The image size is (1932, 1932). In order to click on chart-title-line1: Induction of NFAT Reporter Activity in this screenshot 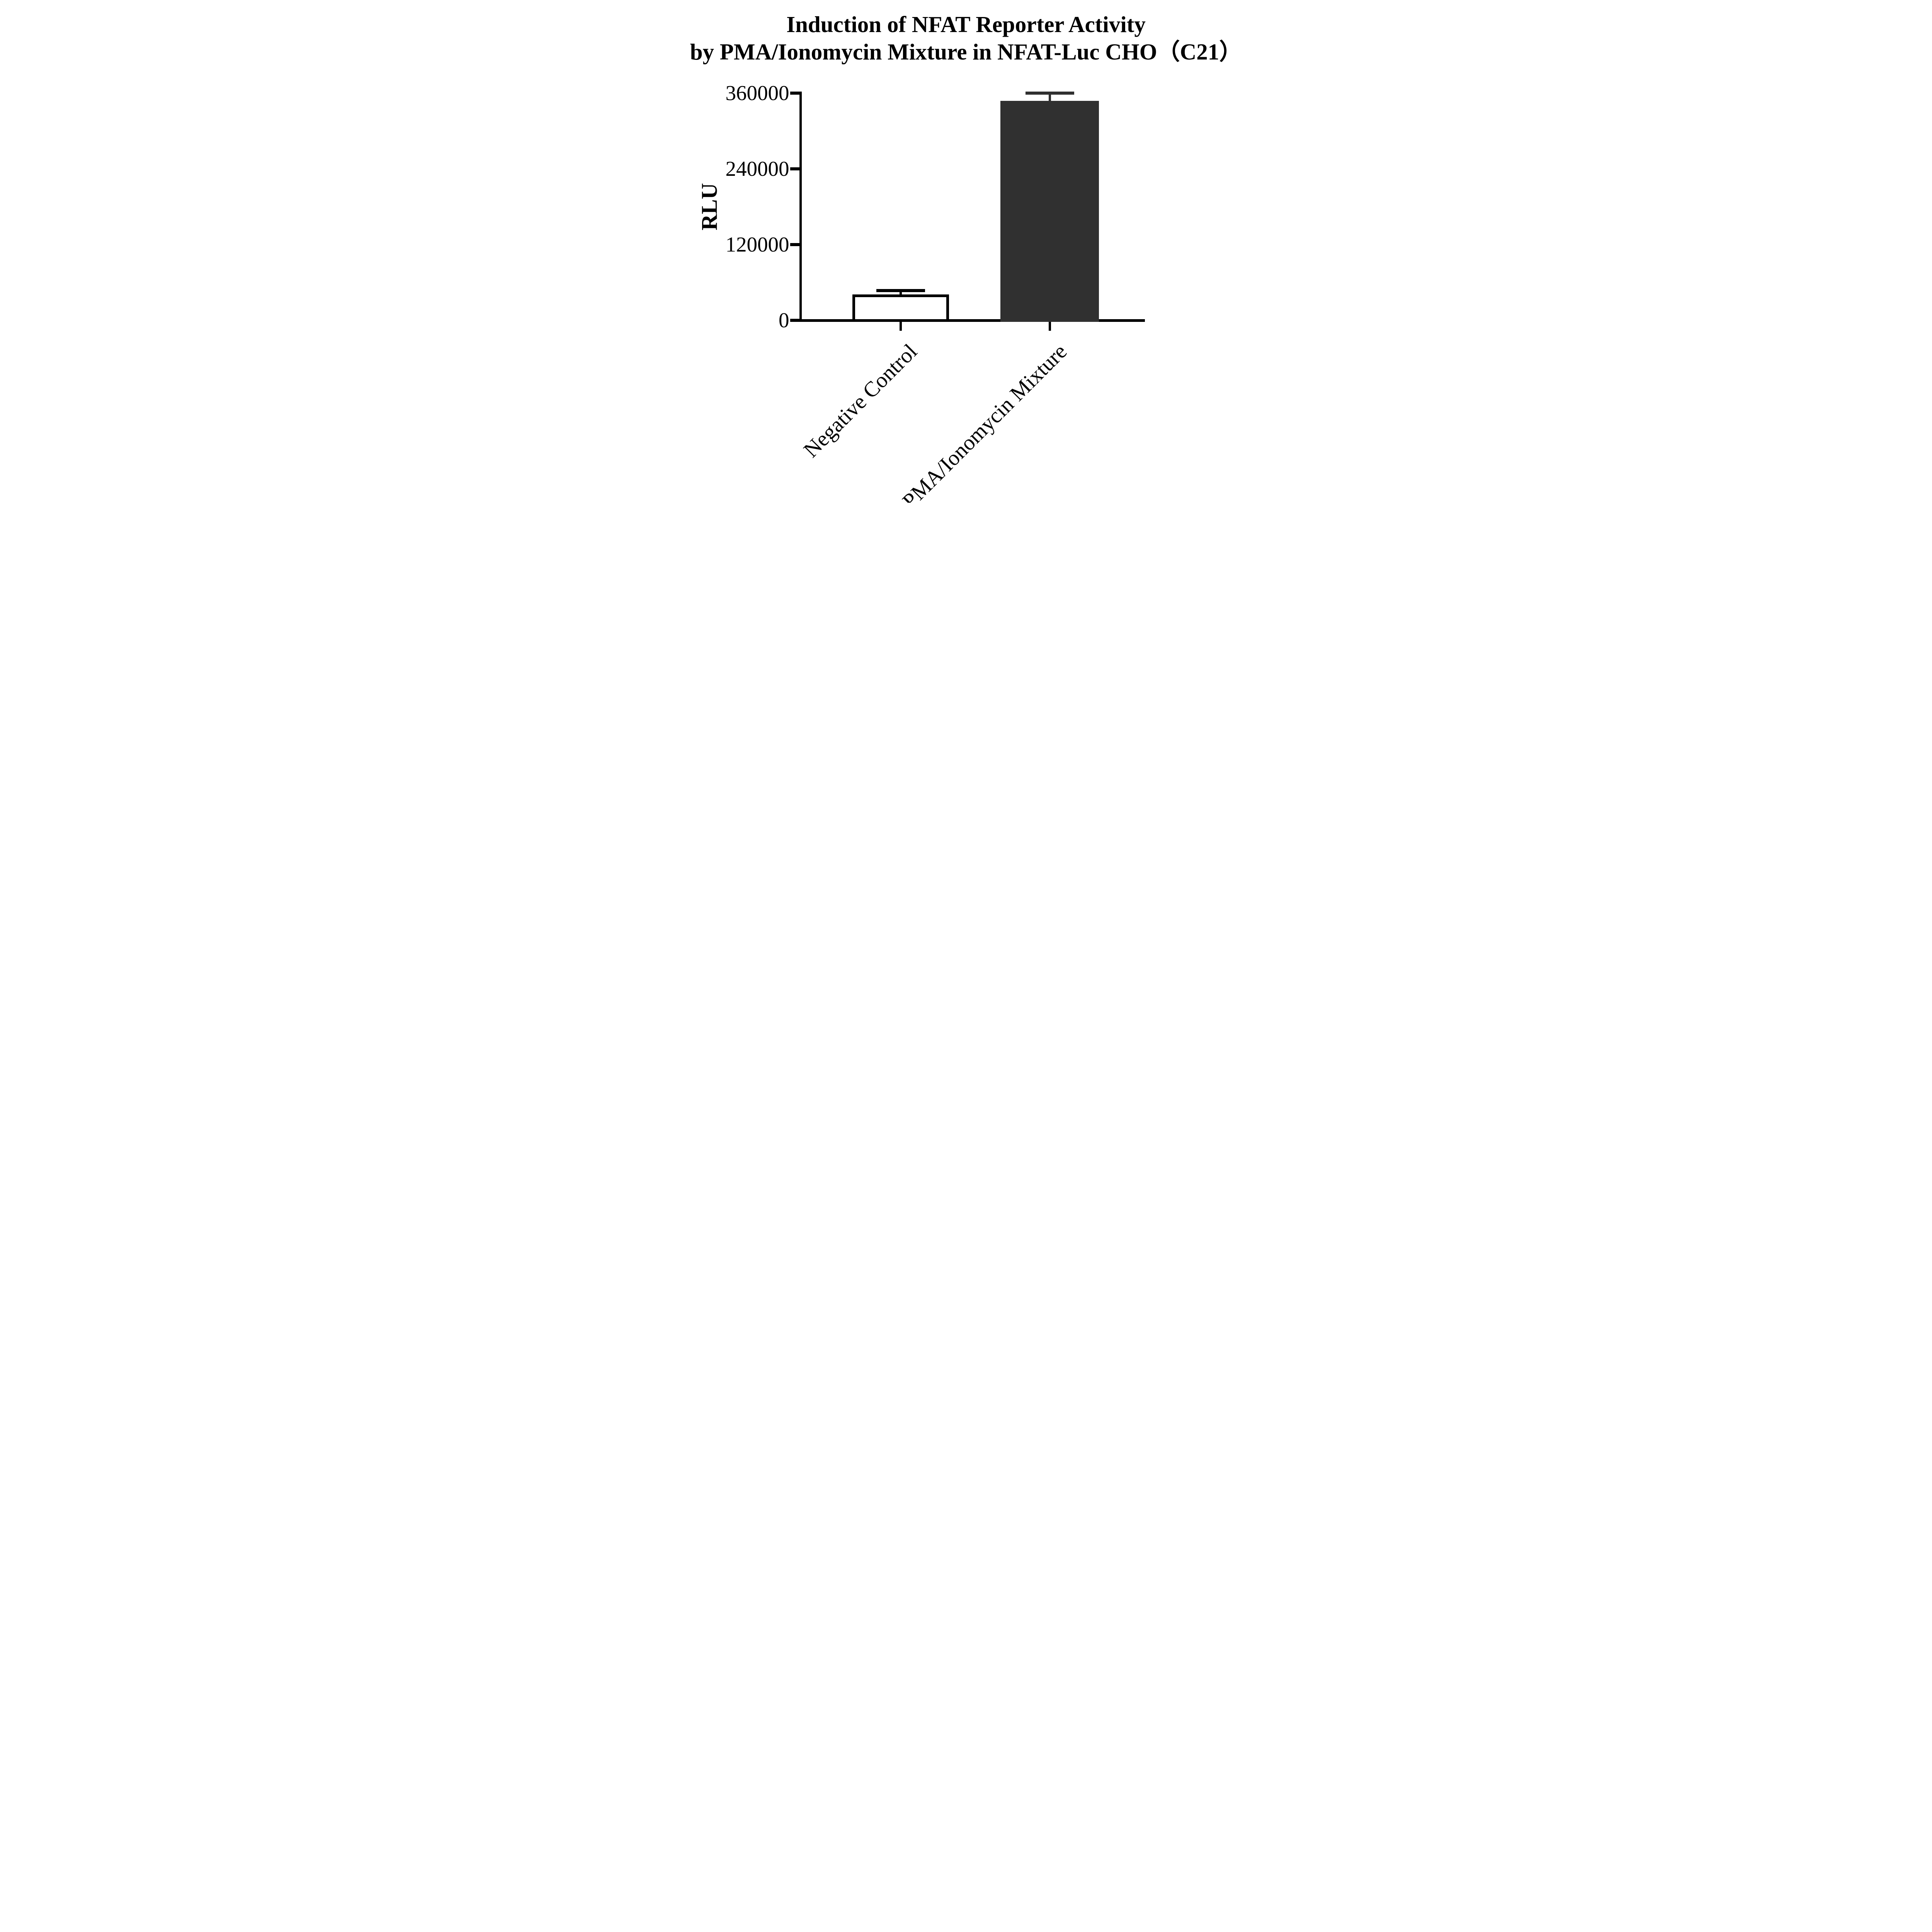, I will do `click(966, 25)`.